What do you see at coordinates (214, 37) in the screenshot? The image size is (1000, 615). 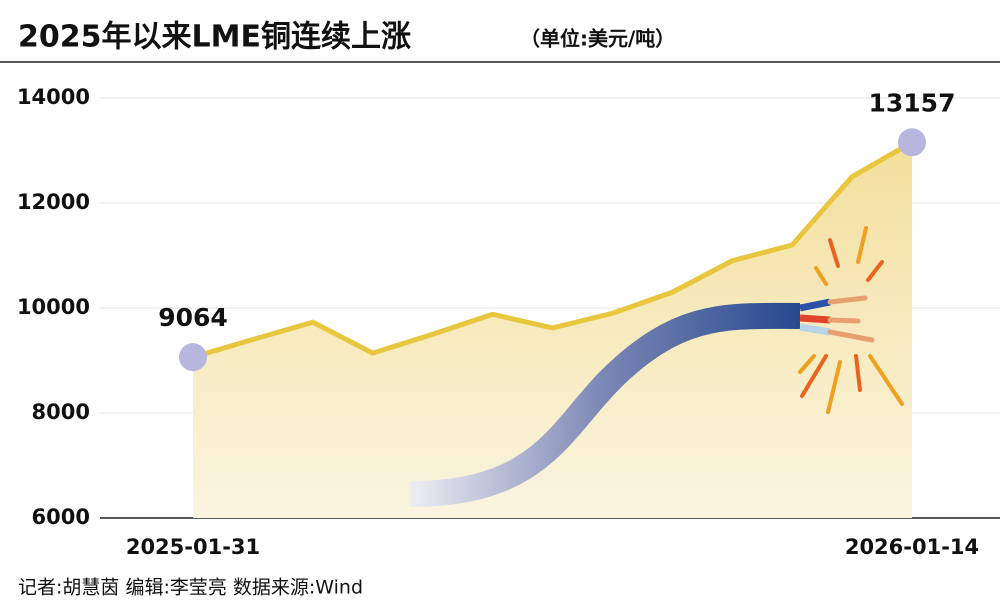 I see `chart-title: 2025年以来LME铜连续上涨` at bounding box center [214, 37].